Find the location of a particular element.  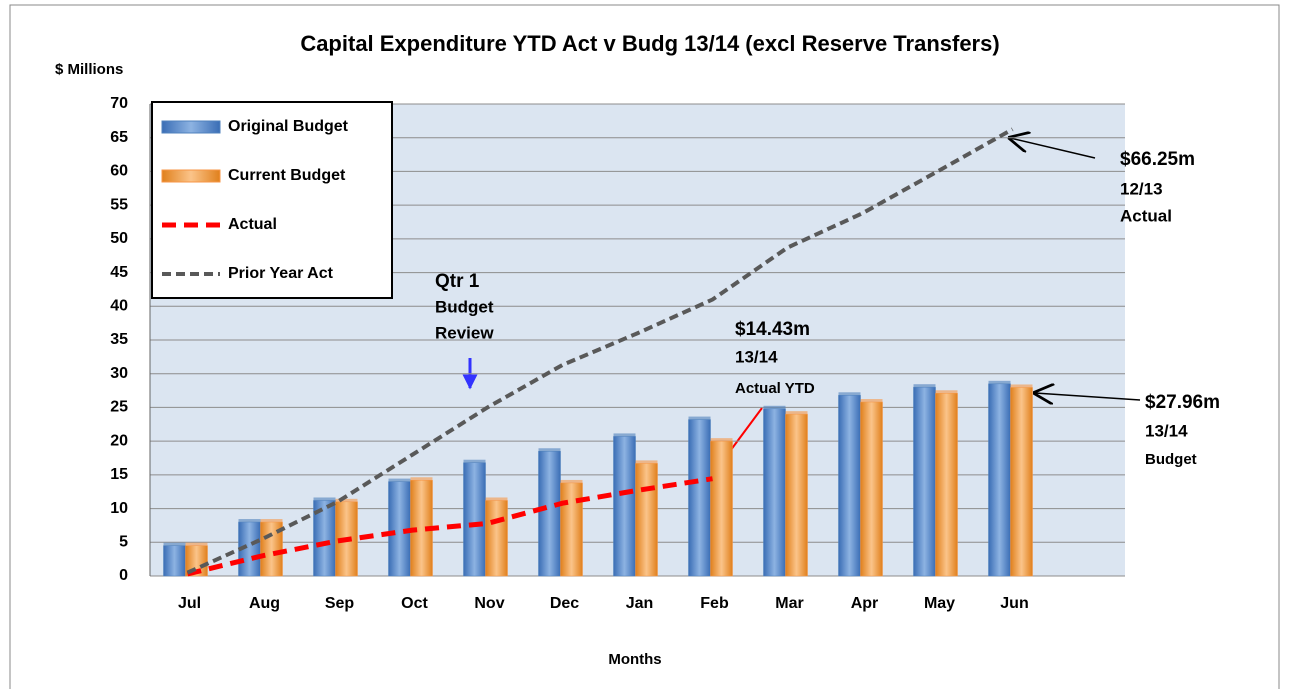

x-axis-title: Months is located at coordinates (634, 659).